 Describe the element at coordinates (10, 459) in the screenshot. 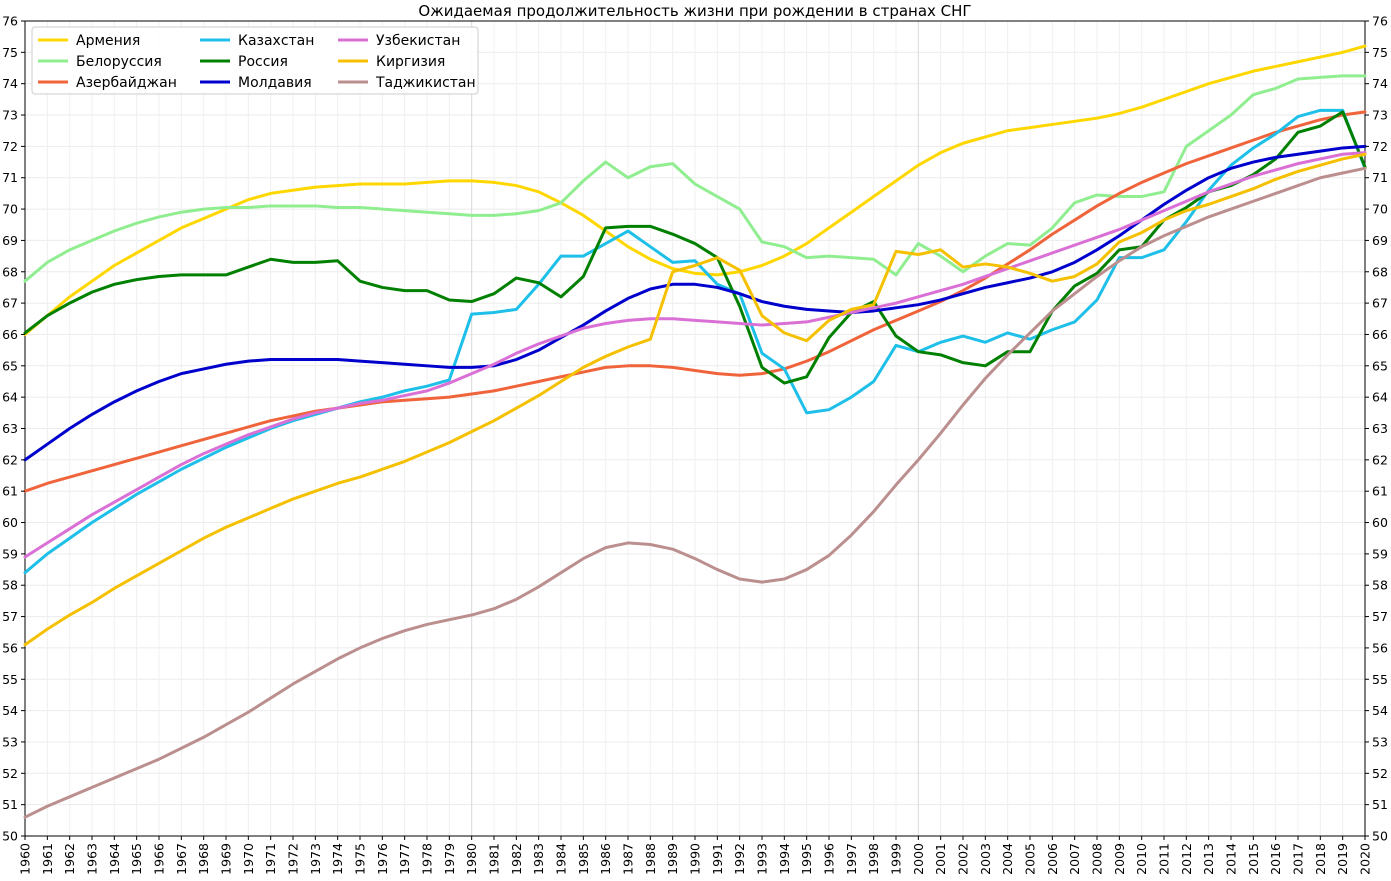

I see `y-tick-label: 62` at that location.